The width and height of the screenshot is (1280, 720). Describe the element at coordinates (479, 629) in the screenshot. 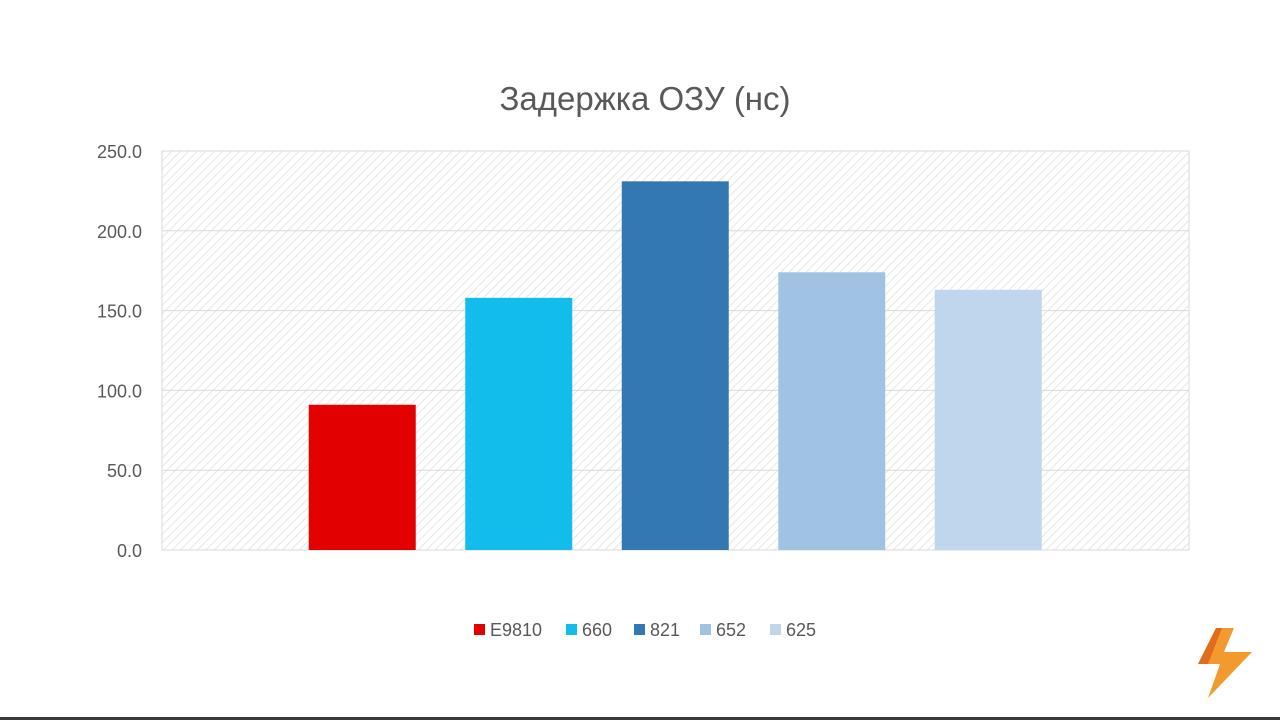

I see `legend-swatch-e9810` at that location.